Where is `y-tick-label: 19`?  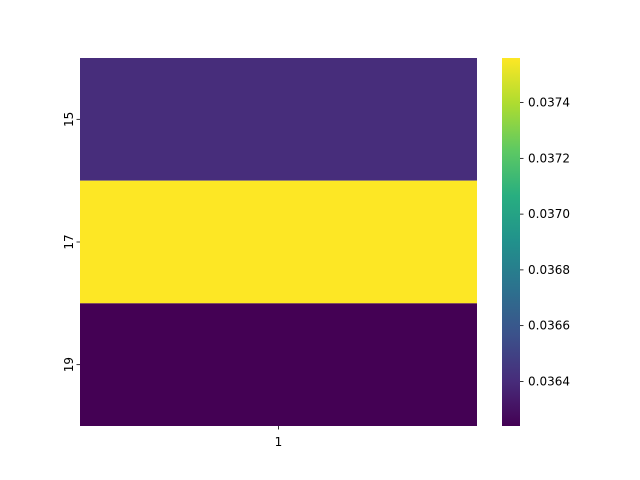 y-tick-label: 19 is located at coordinates (69, 364).